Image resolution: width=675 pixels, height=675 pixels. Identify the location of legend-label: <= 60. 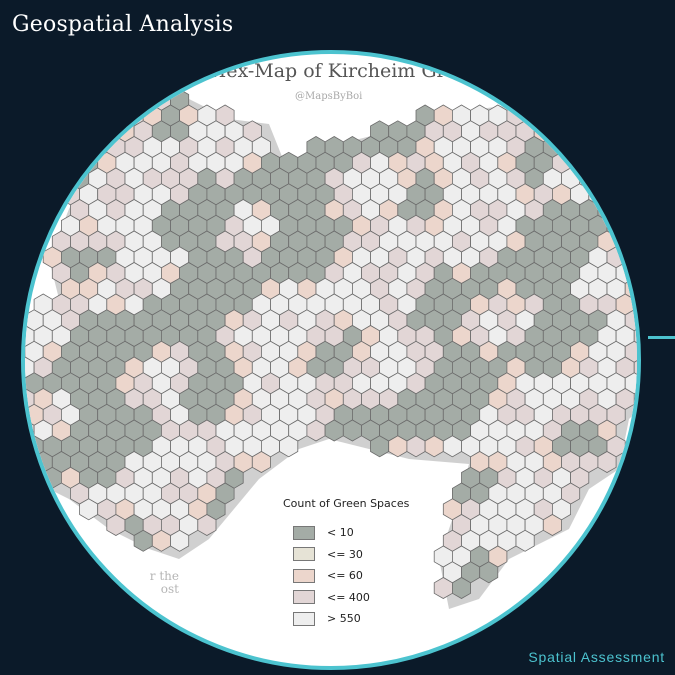
(345, 576).